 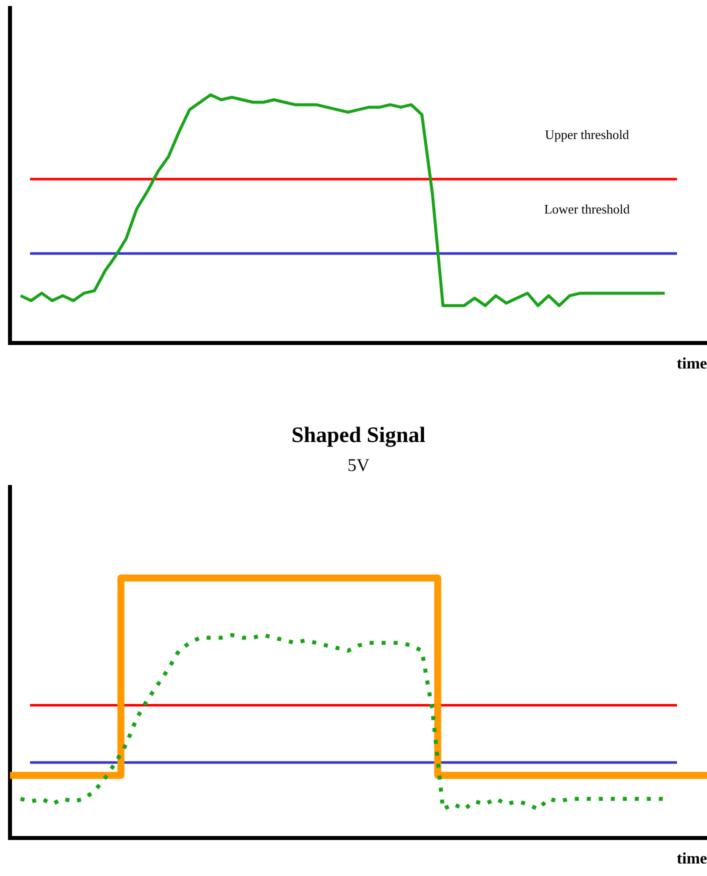 I want to click on ref-line-label: Lower threshold, so click(x=587, y=209).